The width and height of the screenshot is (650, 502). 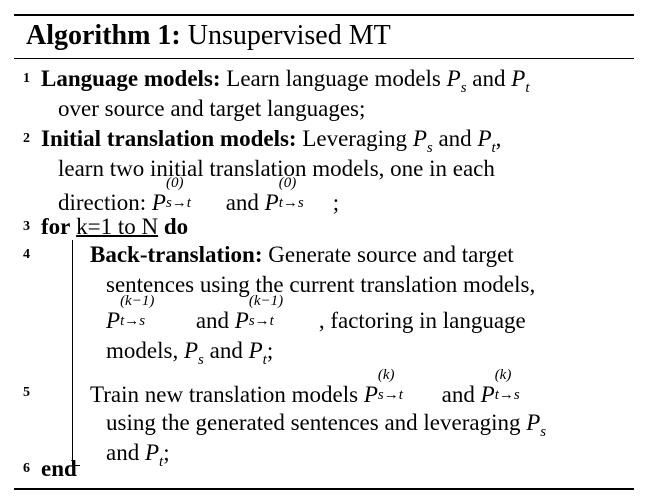 What do you see at coordinates (289, 35) in the screenshot?
I see `algorithm-name: Unsupervised MT` at bounding box center [289, 35].